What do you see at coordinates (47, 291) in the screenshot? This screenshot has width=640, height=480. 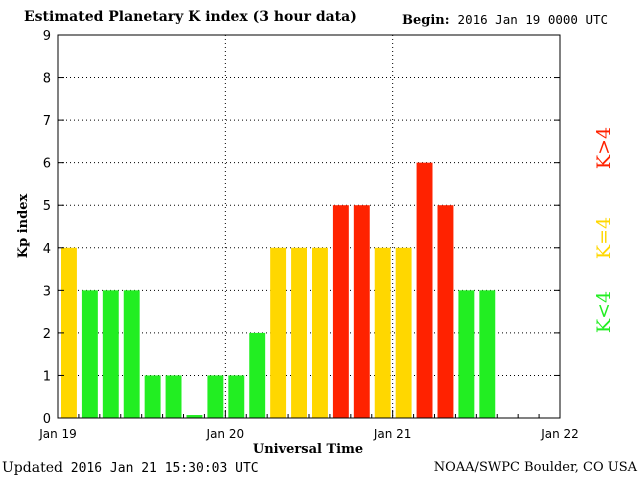 I see `y-tick-label: 3` at bounding box center [47, 291].